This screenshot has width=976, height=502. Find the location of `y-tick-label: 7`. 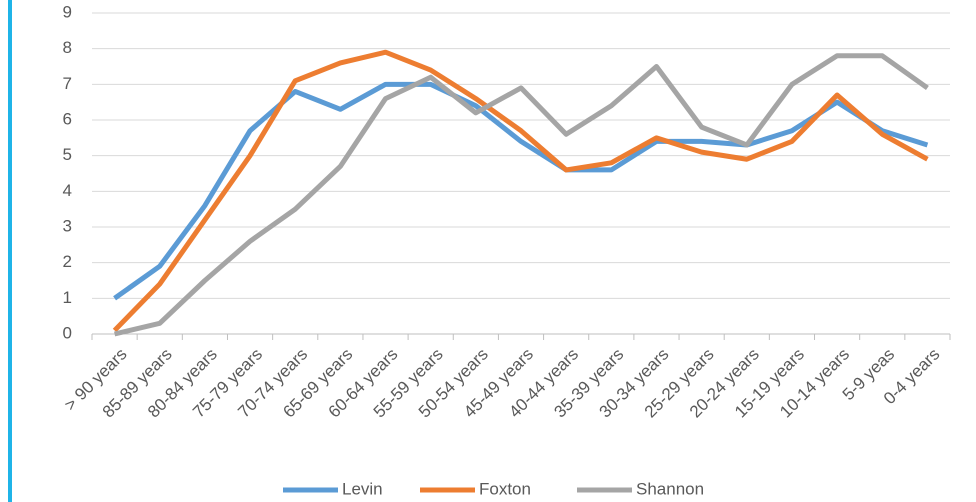

y-tick-label: 7 is located at coordinates (67, 83).